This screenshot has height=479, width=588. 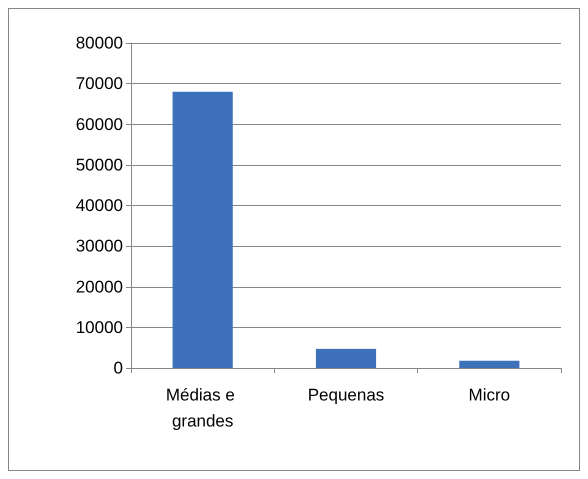 I want to click on y-tick-label: 50000, so click(x=99, y=164).